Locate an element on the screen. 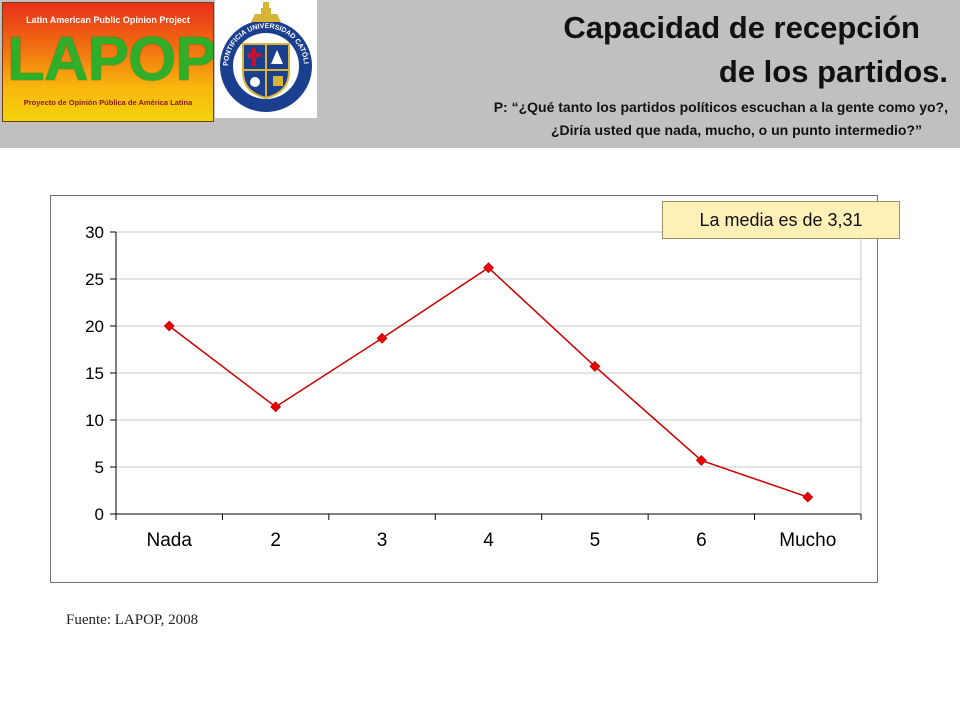 The height and width of the screenshot is (720, 960). university-crest-icon: PONTIFICIA UNIVERSIDAD CATÓLICA DE CHILE is located at coordinates (266, 59).